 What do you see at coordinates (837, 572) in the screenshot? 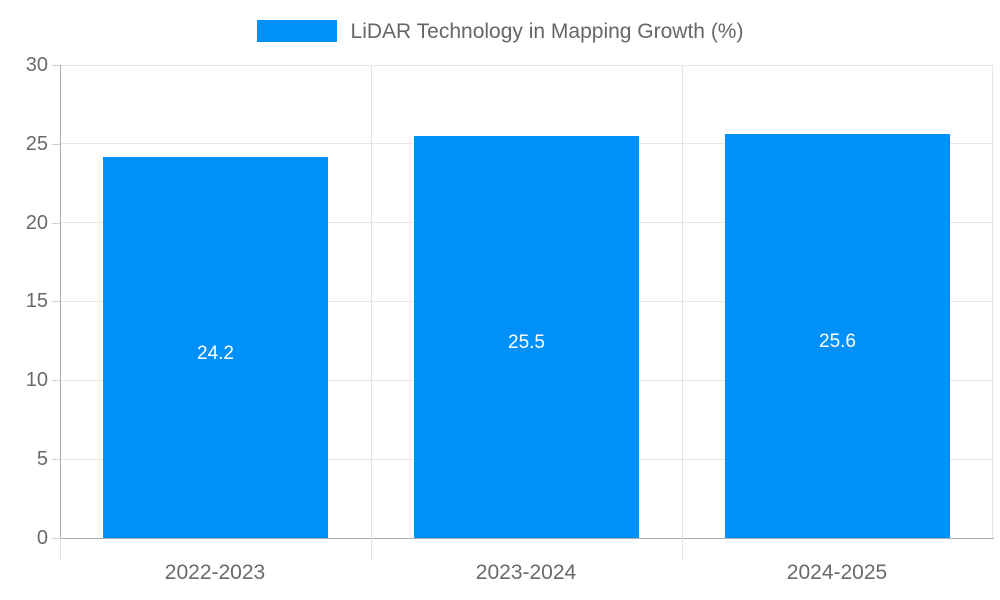
I see `x-axis-label-2024-2025: 2024-2025` at bounding box center [837, 572].